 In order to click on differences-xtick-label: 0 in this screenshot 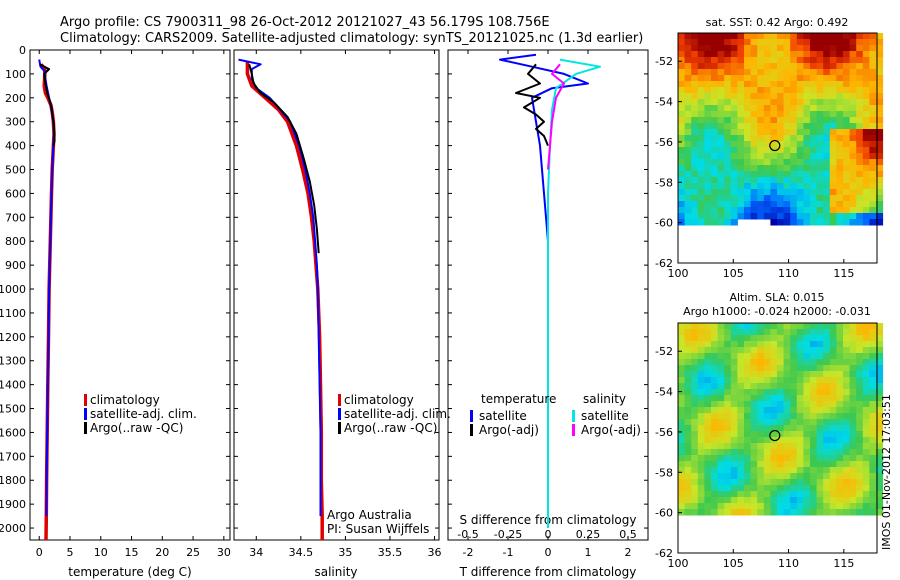, I will do `click(548, 552)`.